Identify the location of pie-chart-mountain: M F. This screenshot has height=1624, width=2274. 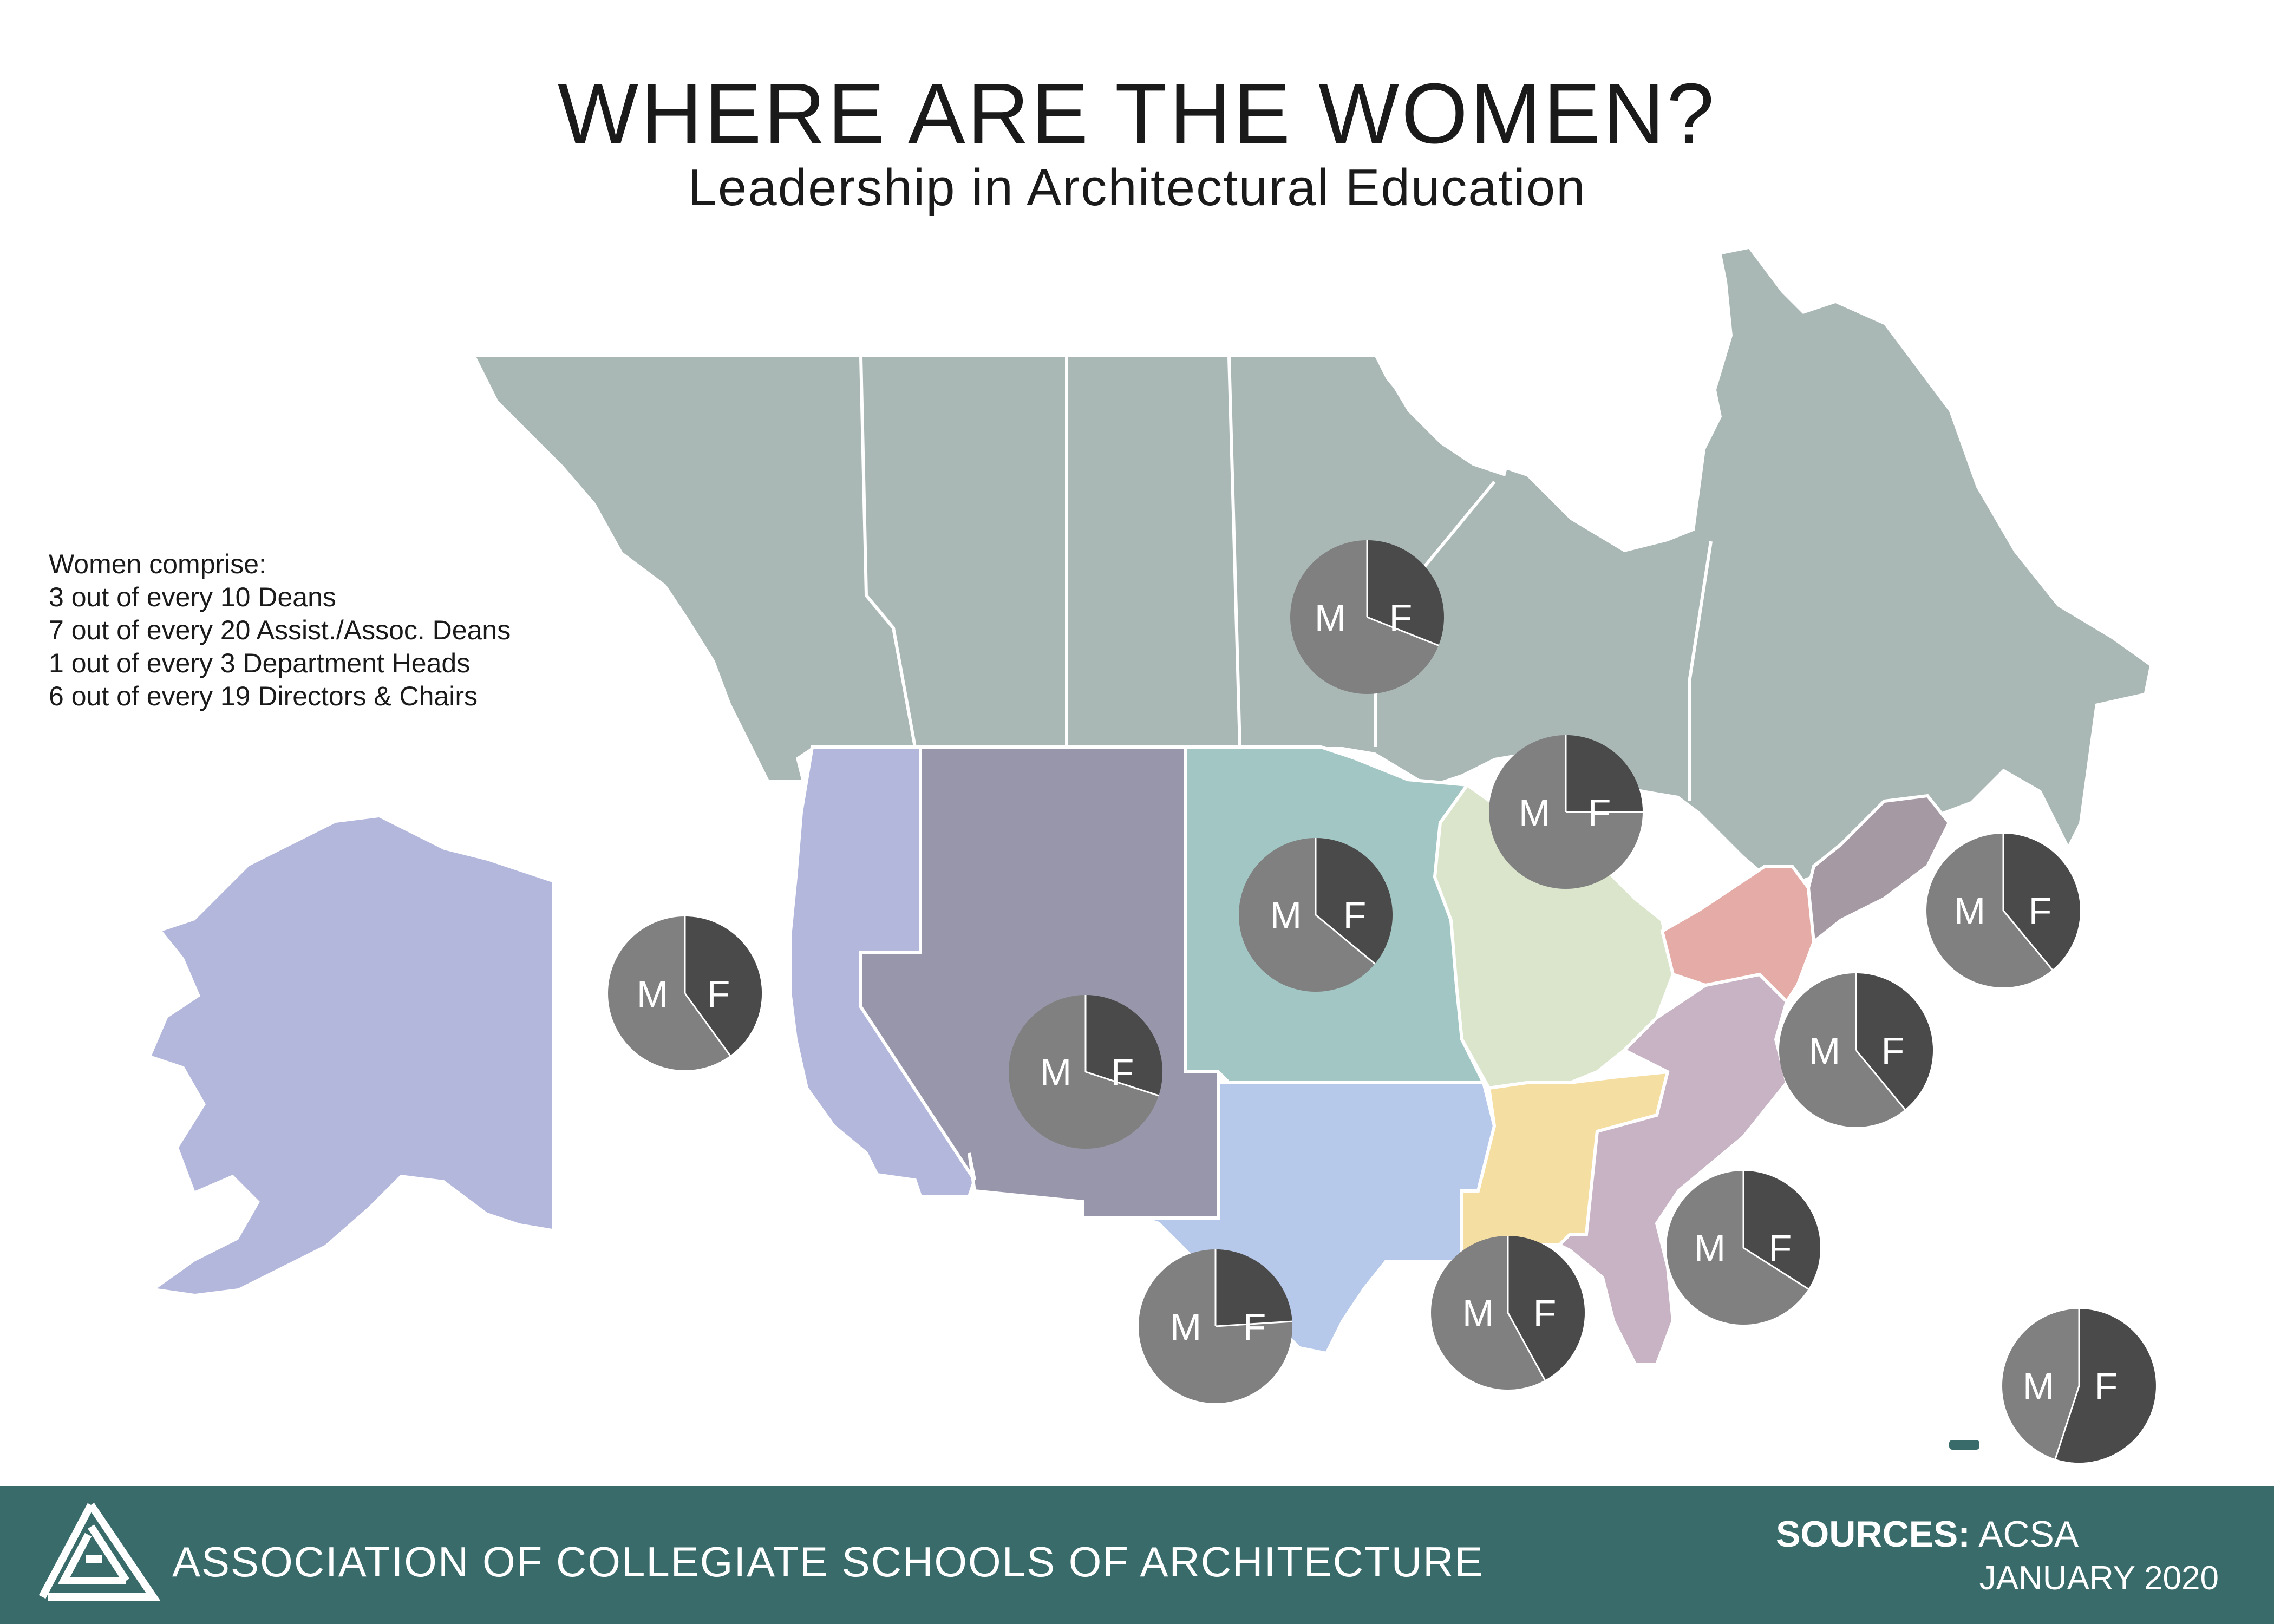
(1086, 1072).